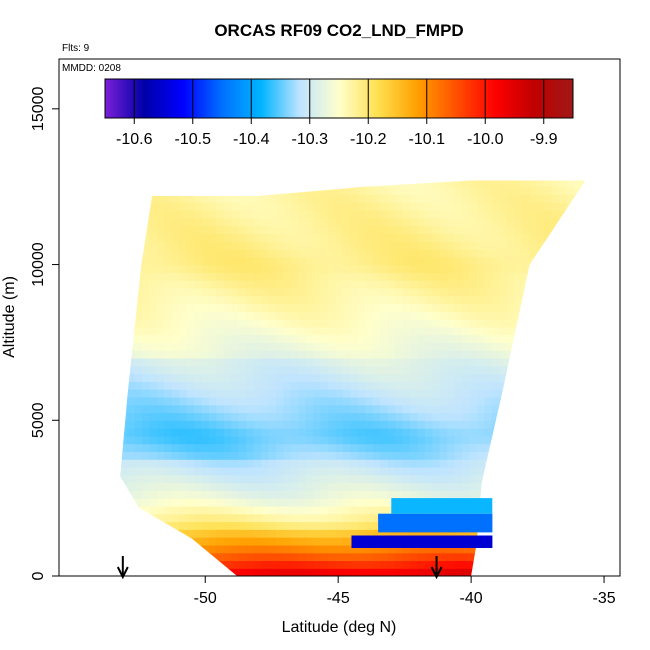 The height and width of the screenshot is (650, 650). What do you see at coordinates (38, 420) in the screenshot?
I see `y-tick-label: 5000` at bounding box center [38, 420].